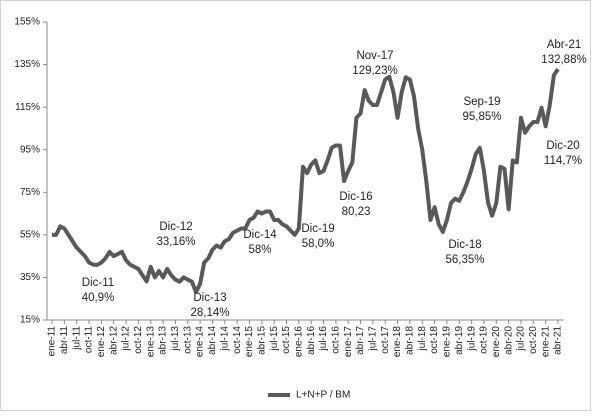  What do you see at coordinates (113, 340) in the screenshot?
I see `x-tick-label: abr-12` at bounding box center [113, 340].